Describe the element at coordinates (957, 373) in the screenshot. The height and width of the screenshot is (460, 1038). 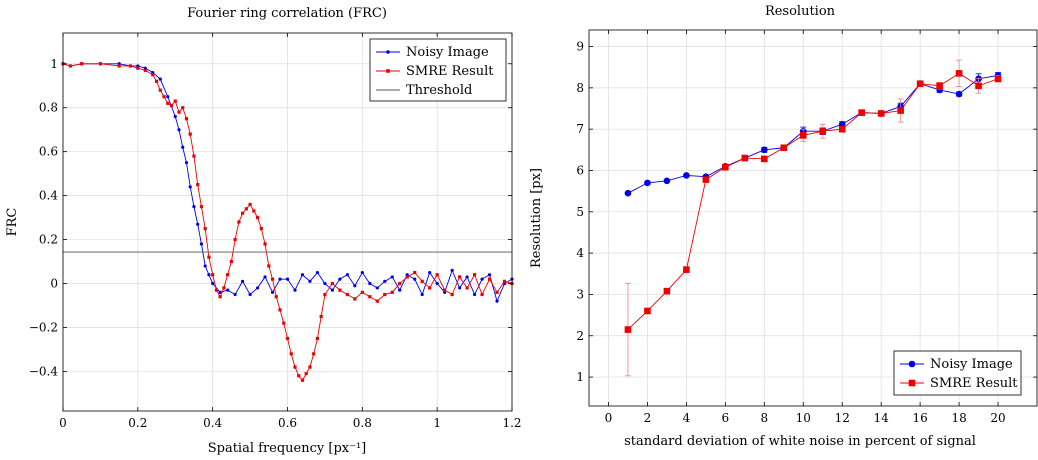
I see `resolution-legend-box` at that location.